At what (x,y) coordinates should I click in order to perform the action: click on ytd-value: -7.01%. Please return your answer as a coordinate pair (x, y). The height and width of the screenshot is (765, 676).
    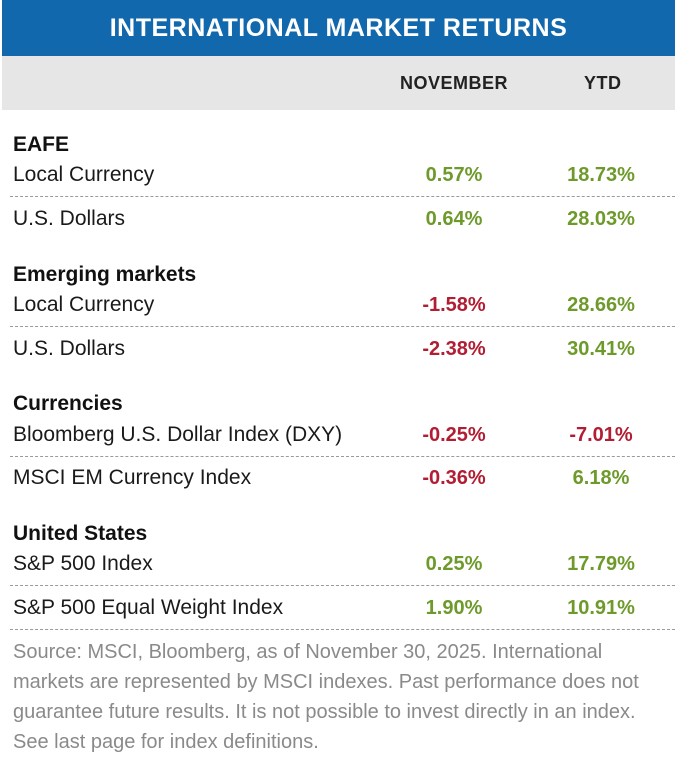
    Looking at the image, I should click on (601, 435).